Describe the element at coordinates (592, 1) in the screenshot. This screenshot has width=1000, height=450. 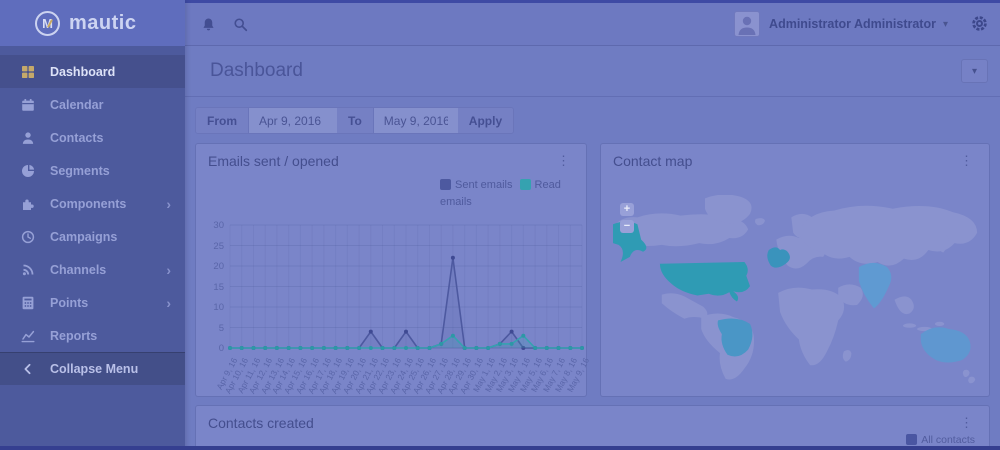
I see `window-top-strip` at that location.